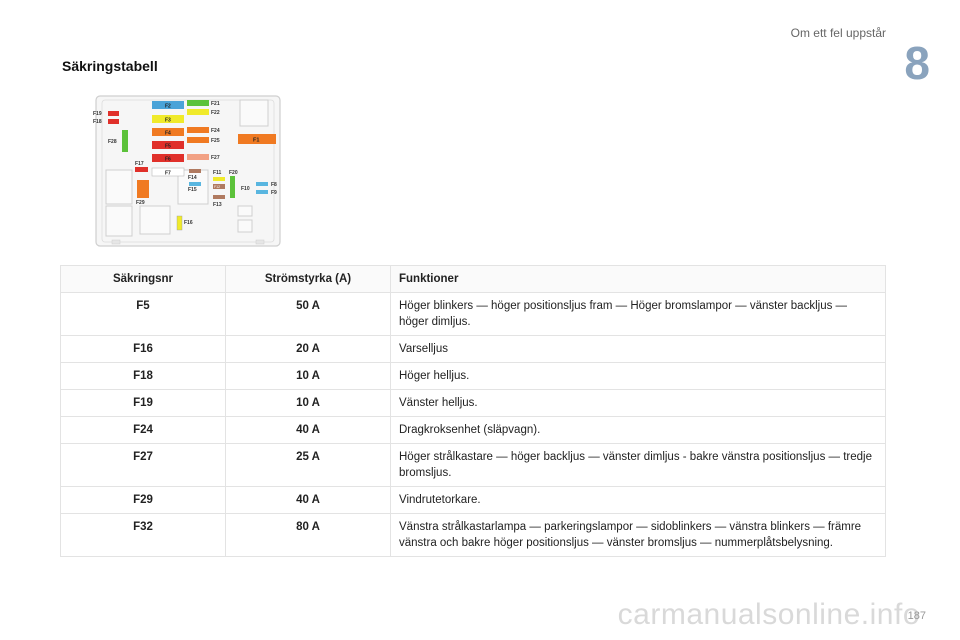  What do you see at coordinates (232, 187) in the screenshot?
I see `fuse-F20` at bounding box center [232, 187].